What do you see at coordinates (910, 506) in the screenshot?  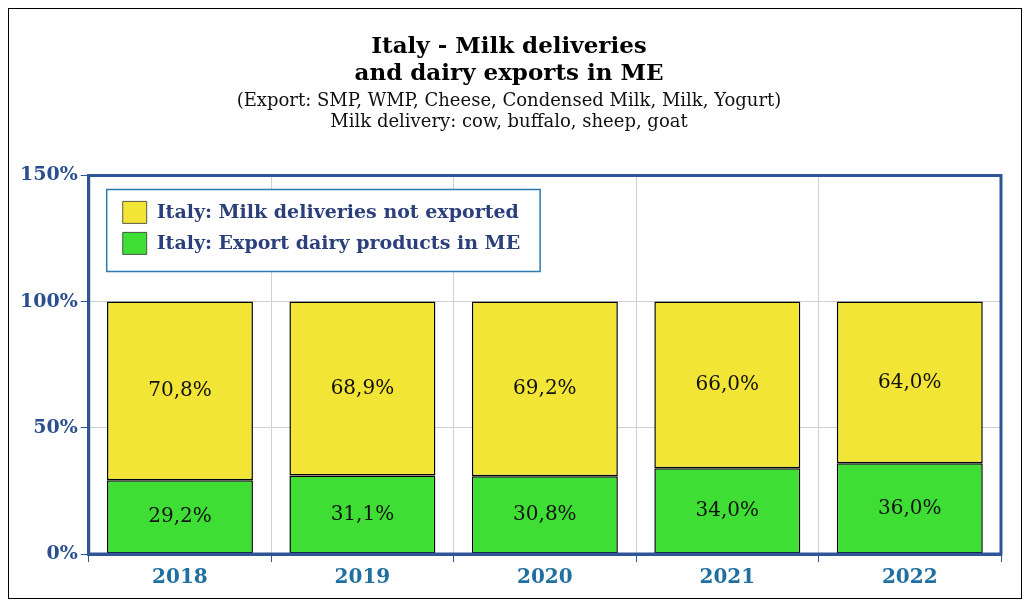 I see `data-label: 36,0%` at bounding box center [910, 506].